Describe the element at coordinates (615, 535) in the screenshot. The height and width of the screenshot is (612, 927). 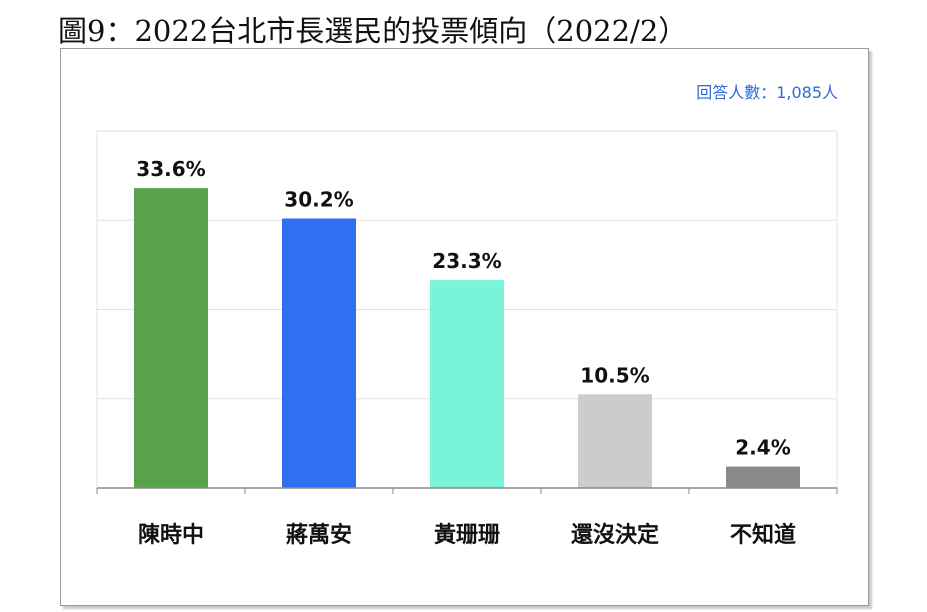
I see `category-label: 還沒決定` at that location.